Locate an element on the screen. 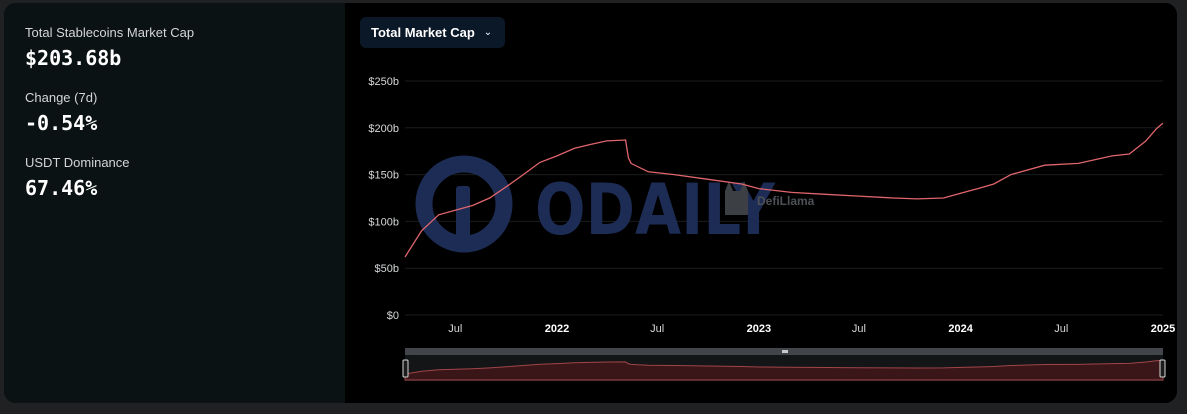 Image resolution: width=1187 pixels, height=414 pixels. metric-dropdown: Total Market Cap ⌄ is located at coordinates (432, 32).